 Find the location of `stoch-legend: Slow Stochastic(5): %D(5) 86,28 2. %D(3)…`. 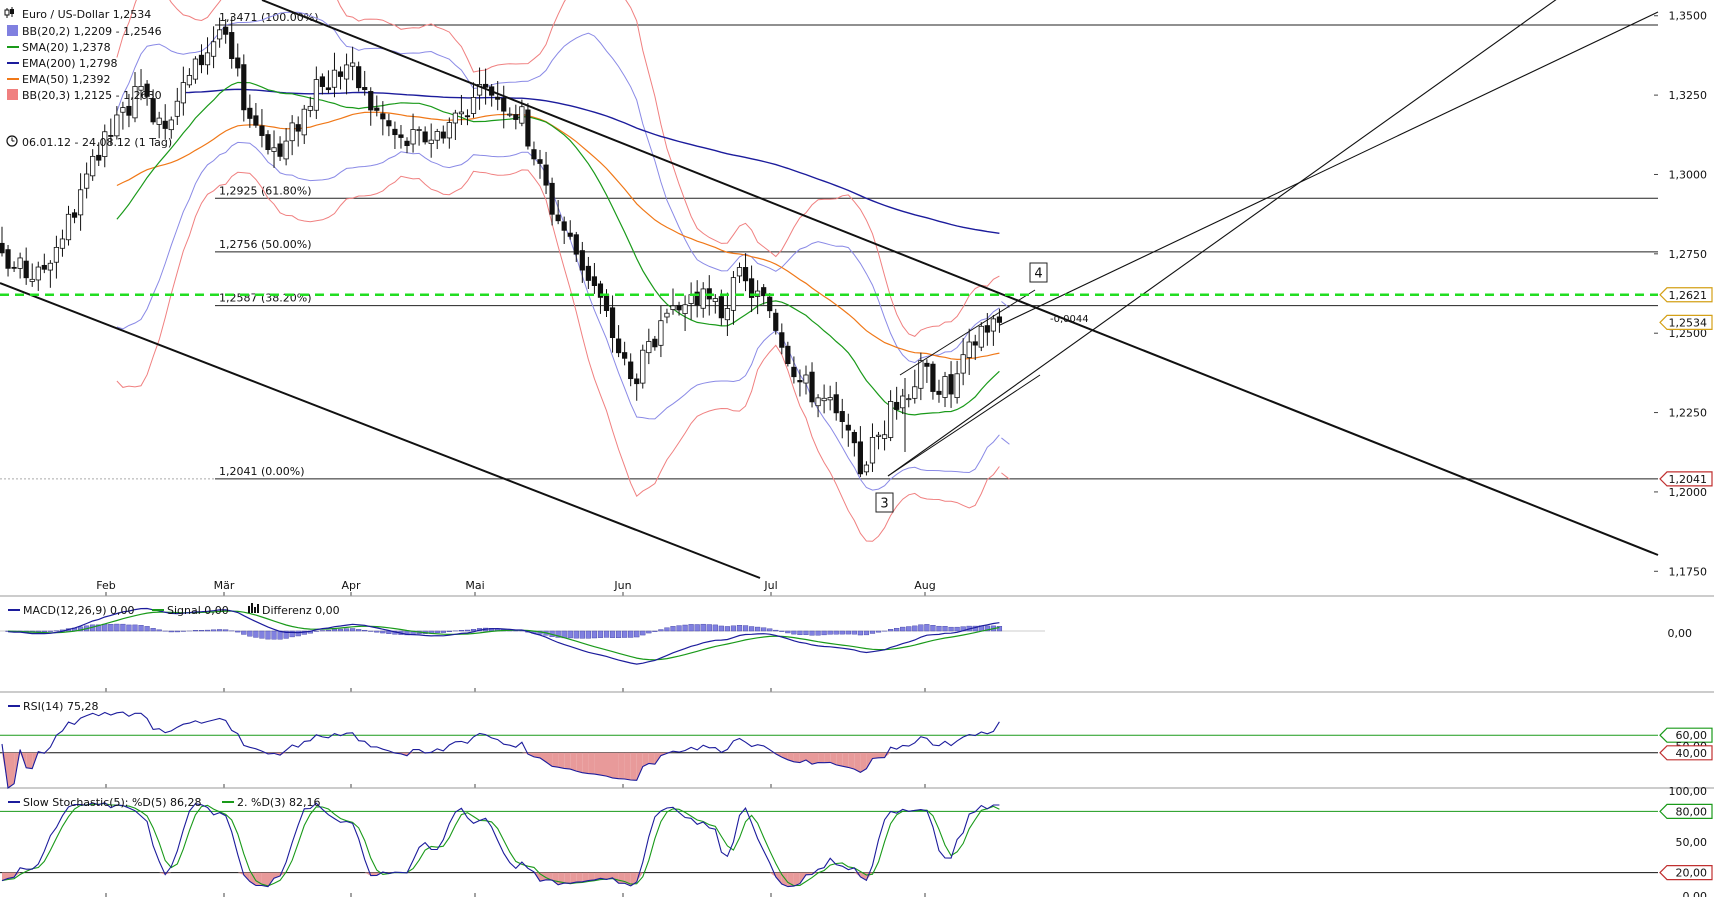

stoch-legend: Slow Stochastic(5): %D(5) 86,28 2. %D(3)… is located at coordinates (164, 802).